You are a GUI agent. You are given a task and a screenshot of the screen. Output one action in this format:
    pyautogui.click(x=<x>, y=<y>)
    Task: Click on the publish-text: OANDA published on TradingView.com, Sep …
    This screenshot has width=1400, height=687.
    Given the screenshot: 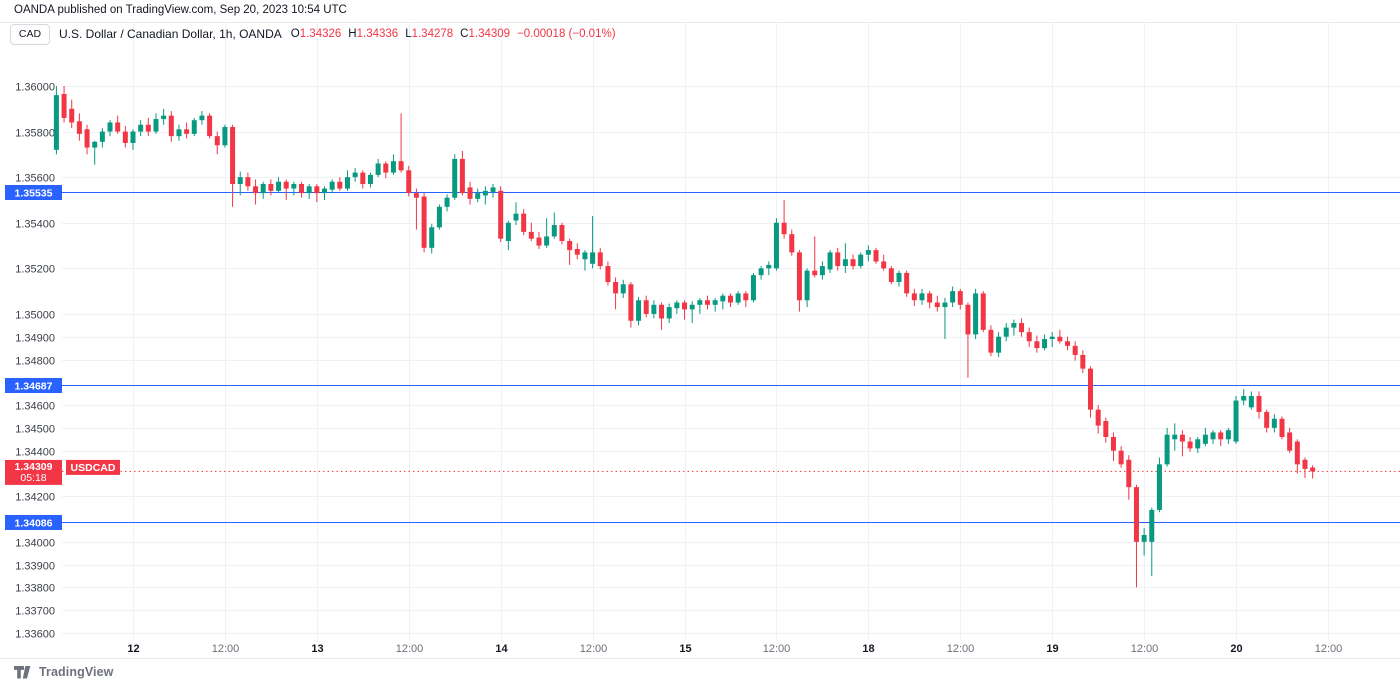 What is the action you would take?
    pyautogui.click(x=180, y=10)
    